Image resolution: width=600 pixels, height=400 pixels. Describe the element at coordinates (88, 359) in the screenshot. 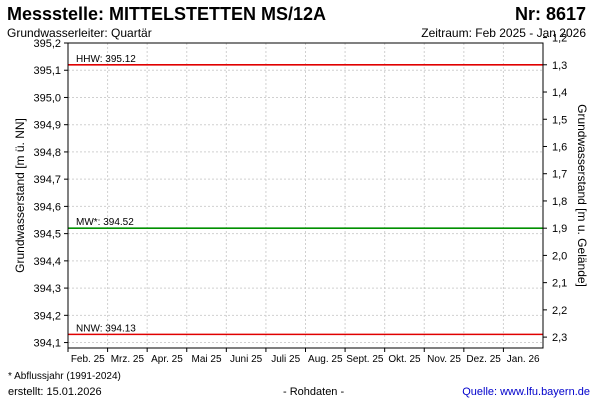

I see `x-tick-label: Feb. 25` at that location.